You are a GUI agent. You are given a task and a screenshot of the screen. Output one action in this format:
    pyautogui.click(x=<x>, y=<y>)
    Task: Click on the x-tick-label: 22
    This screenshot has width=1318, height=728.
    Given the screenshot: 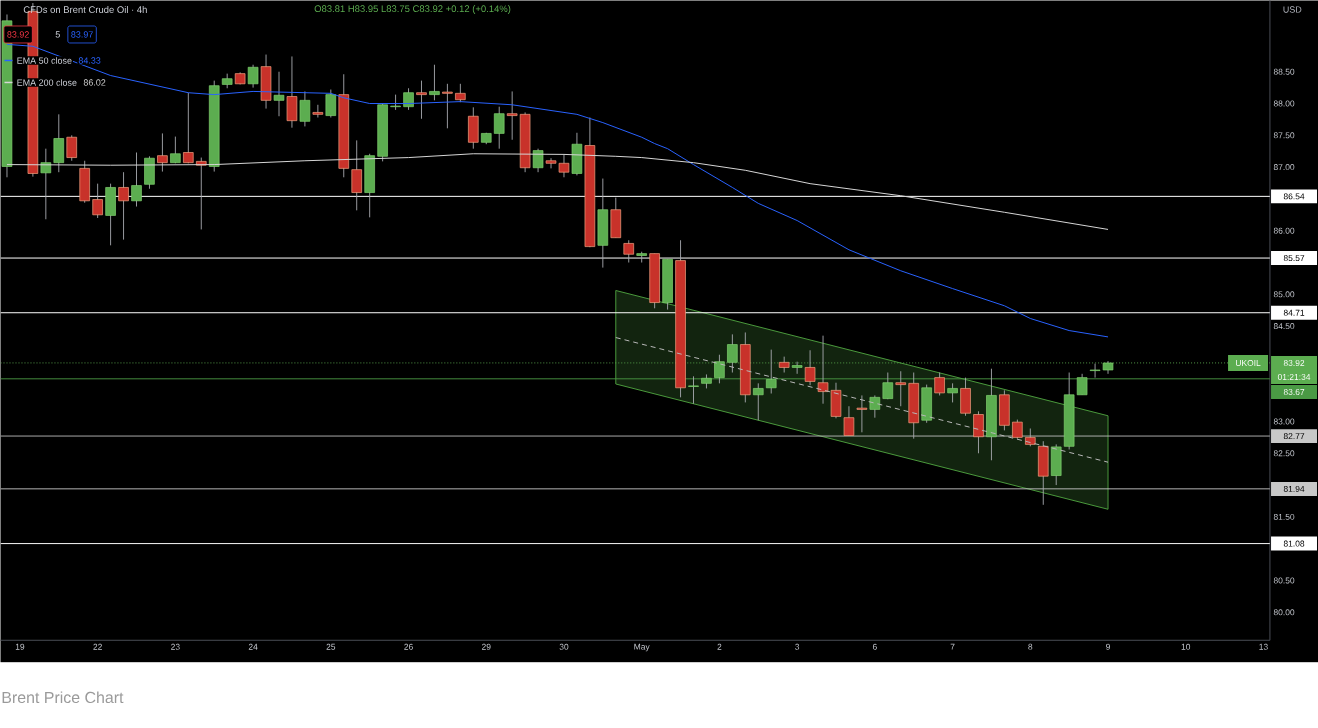 What is the action you would take?
    pyautogui.click(x=97, y=646)
    